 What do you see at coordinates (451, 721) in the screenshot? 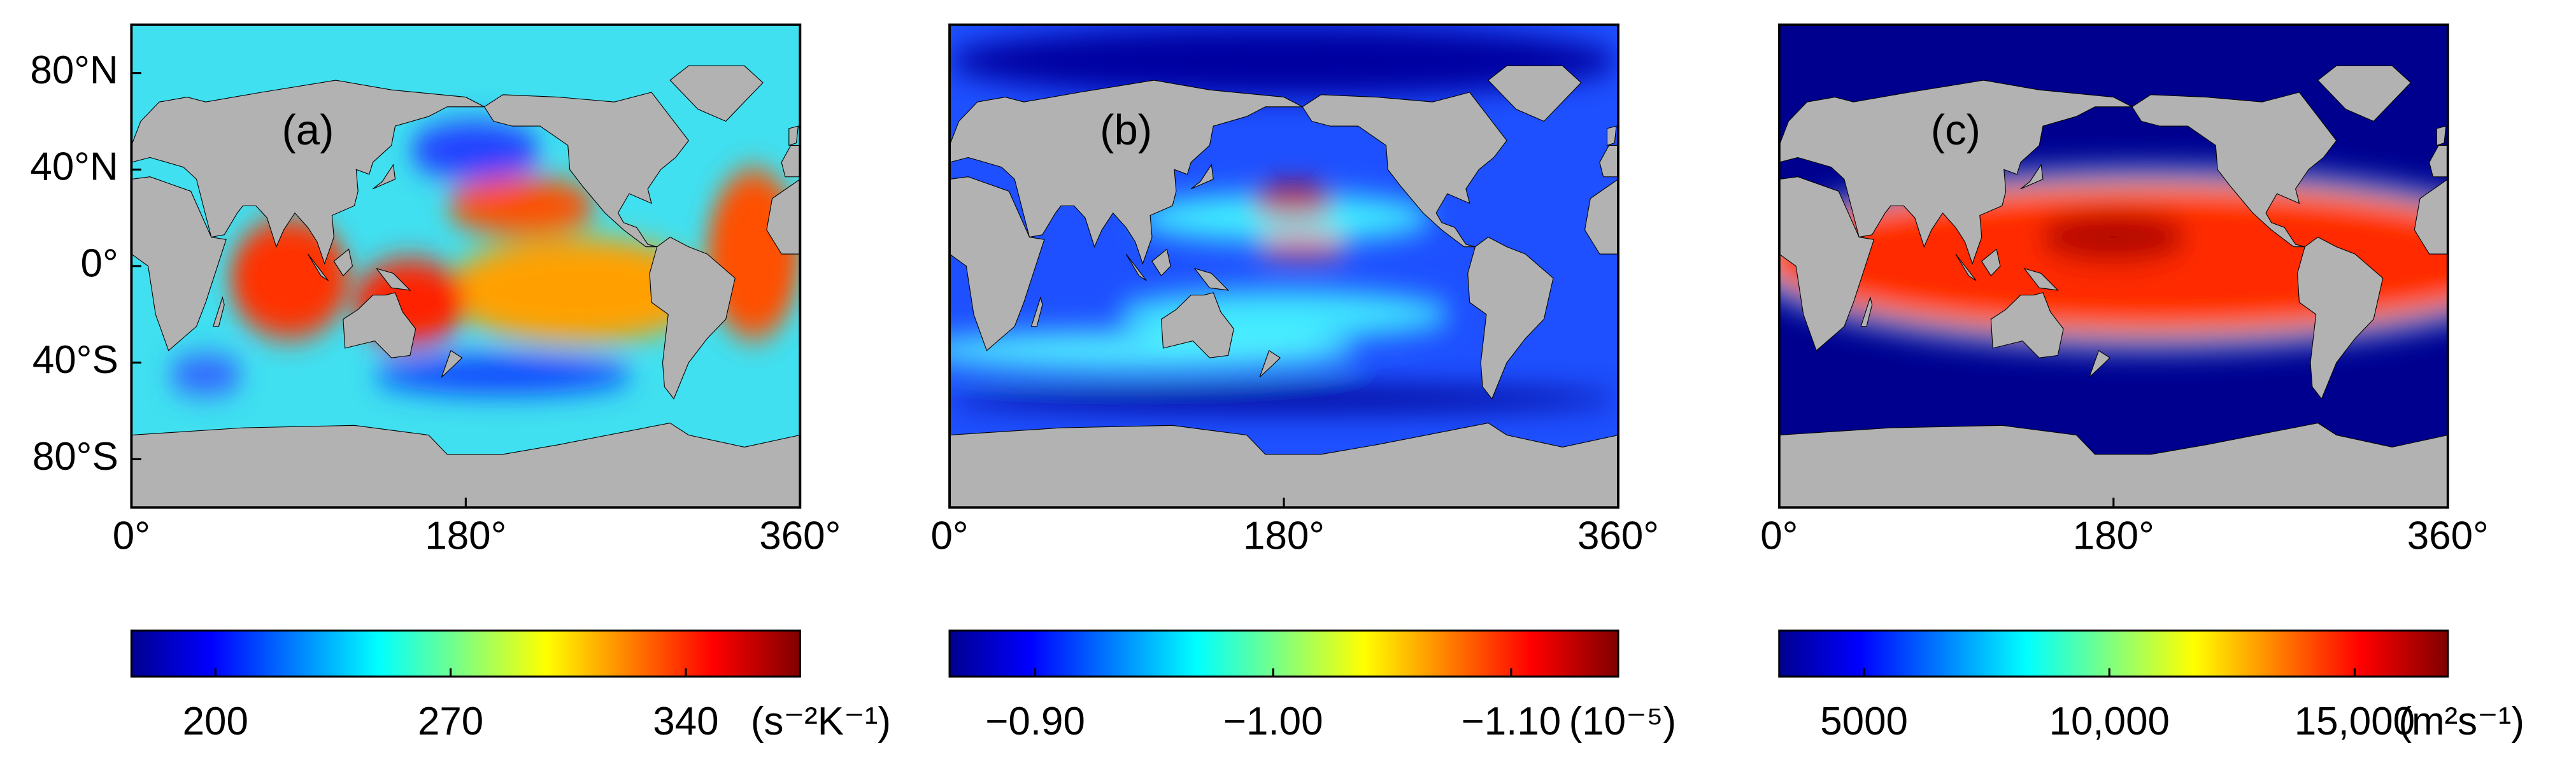
I see `colorbar-tick-label: 270` at bounding box center [451, 721].